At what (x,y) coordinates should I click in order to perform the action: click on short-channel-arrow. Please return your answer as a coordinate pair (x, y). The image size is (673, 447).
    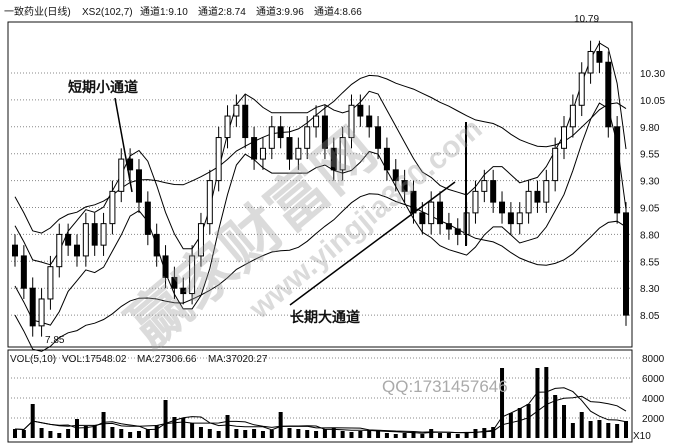
    Looking at the image, I should click on (123, 145).